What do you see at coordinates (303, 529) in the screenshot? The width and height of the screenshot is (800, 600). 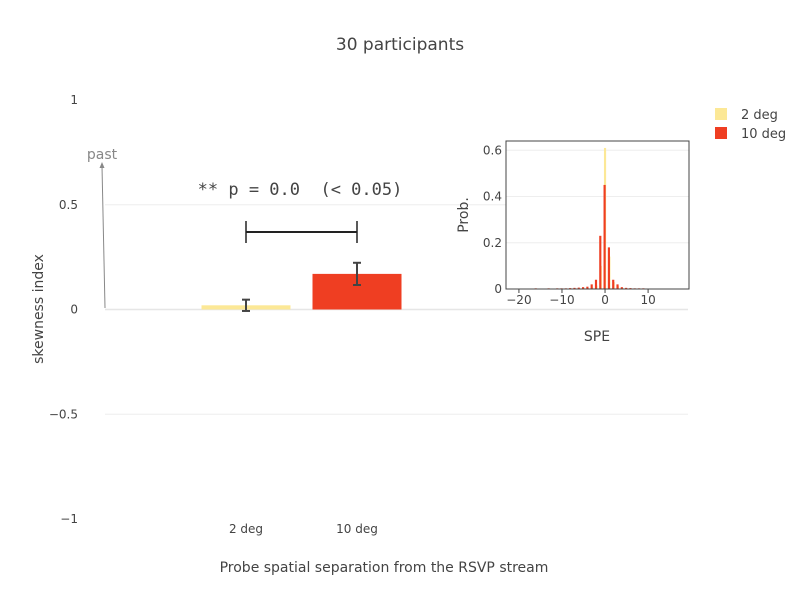 I see `main-x-tick-labels: 2 deg 10 deg` at bounding box center [303, 529].